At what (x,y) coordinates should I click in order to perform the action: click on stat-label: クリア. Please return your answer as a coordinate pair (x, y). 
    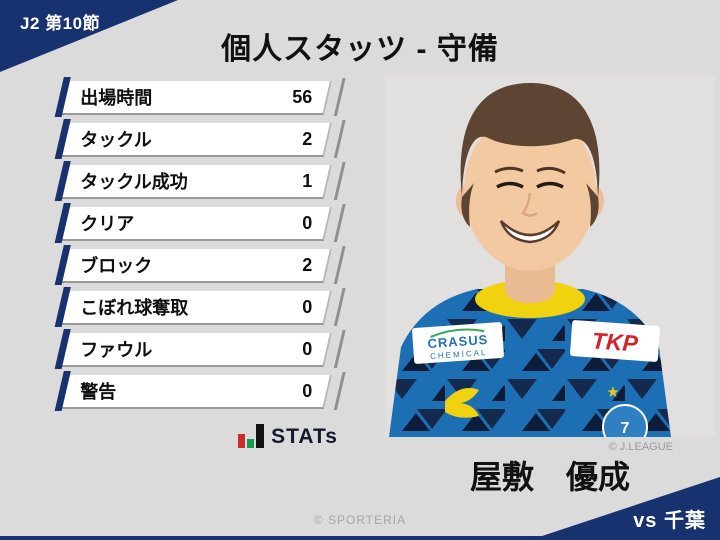
    Looking at the image, I should click on (107, 224).